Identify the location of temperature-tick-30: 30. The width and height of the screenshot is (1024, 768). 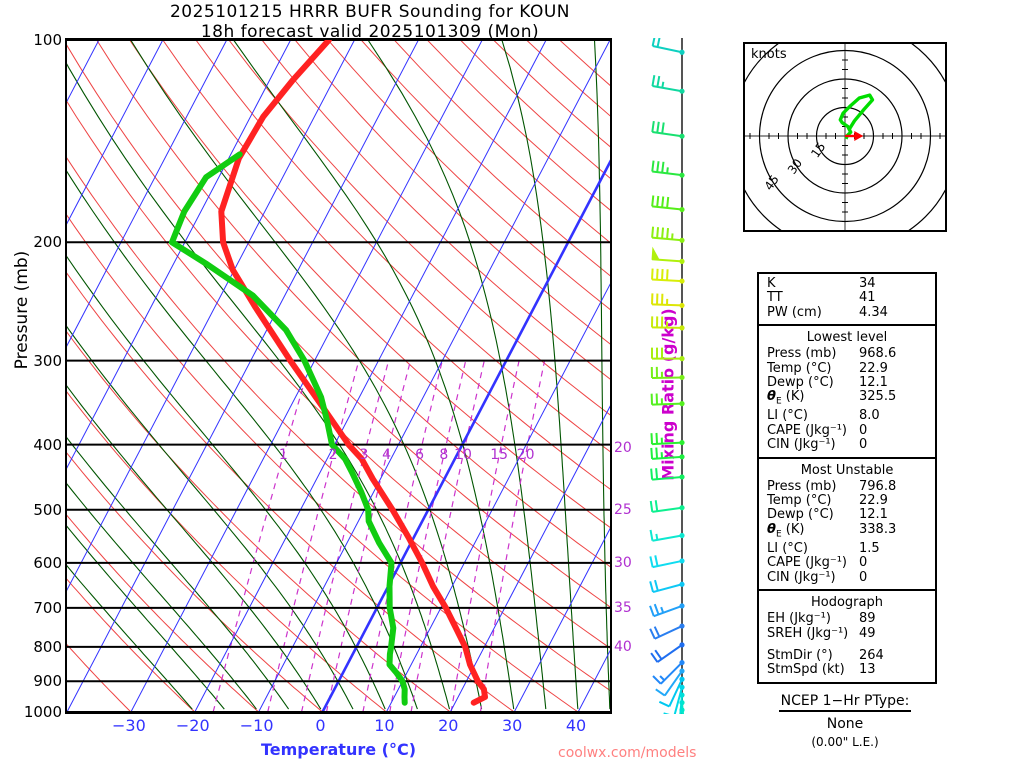
(512, 725).